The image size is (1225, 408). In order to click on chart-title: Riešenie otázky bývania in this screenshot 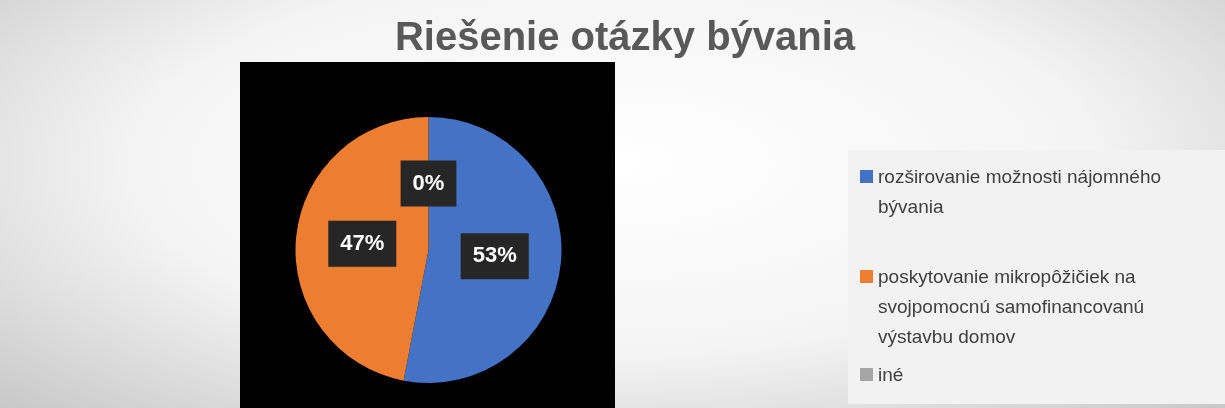, I will do `click(625, 36)`.